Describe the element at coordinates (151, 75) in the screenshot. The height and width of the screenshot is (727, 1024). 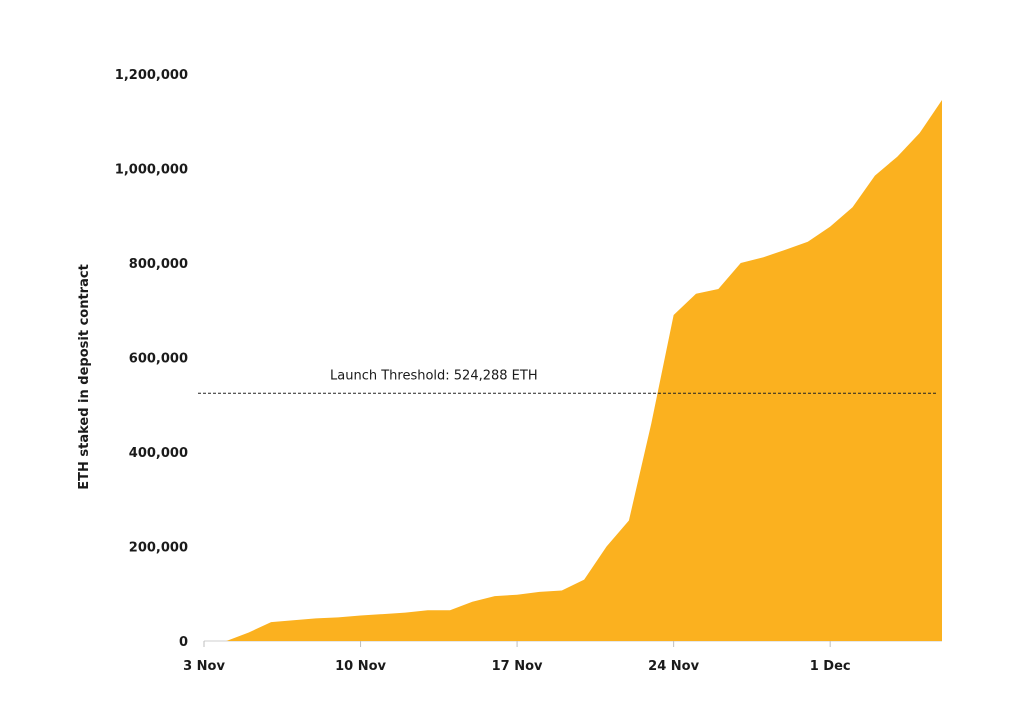
I see `y-tick-label: 1,200,000` at that location.